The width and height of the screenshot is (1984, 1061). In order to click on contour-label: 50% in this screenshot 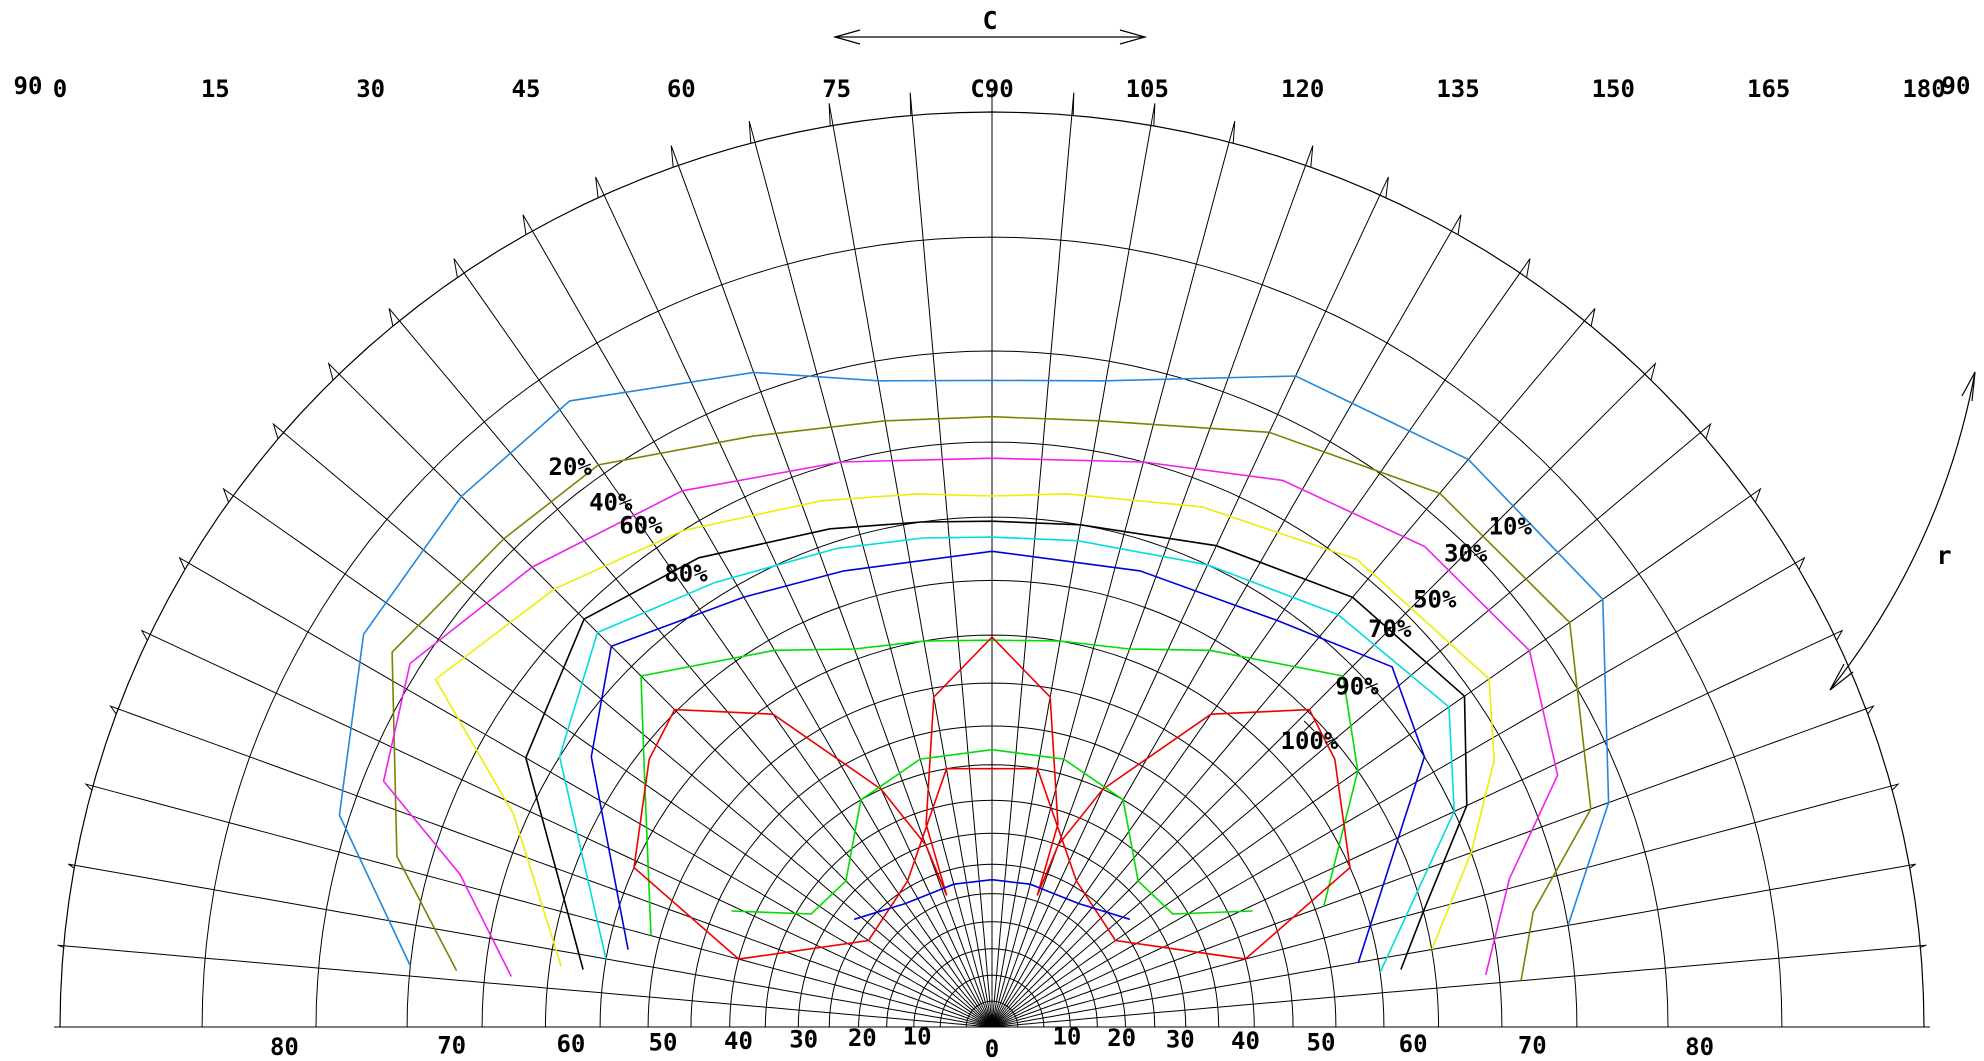, I will do `click(1435, 599)`.